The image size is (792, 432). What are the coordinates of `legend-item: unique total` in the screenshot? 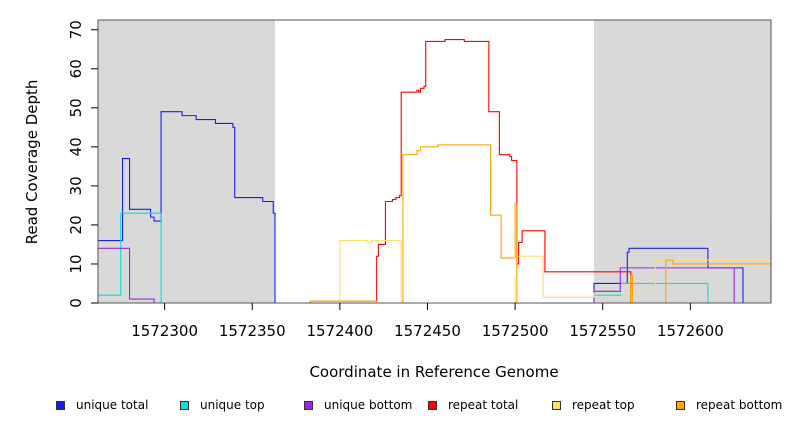 It's located at (102, 405).